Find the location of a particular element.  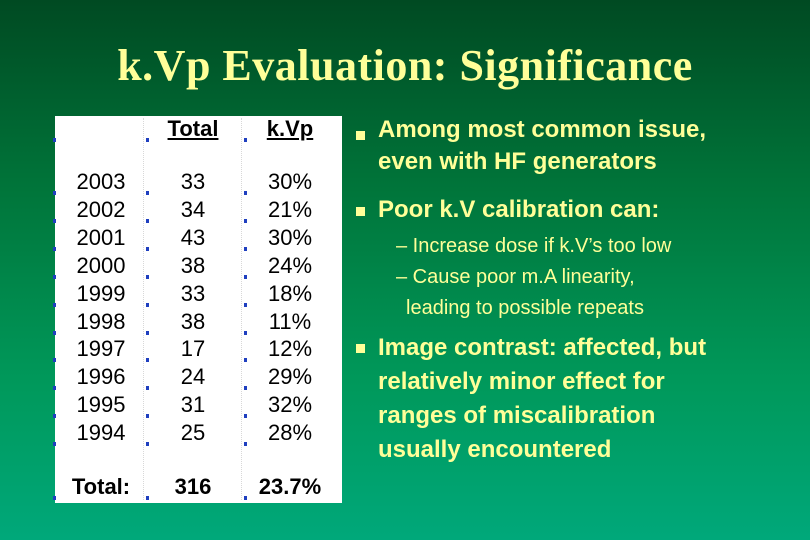

table-row-cell: 12% is located at coordinates (290, 349).